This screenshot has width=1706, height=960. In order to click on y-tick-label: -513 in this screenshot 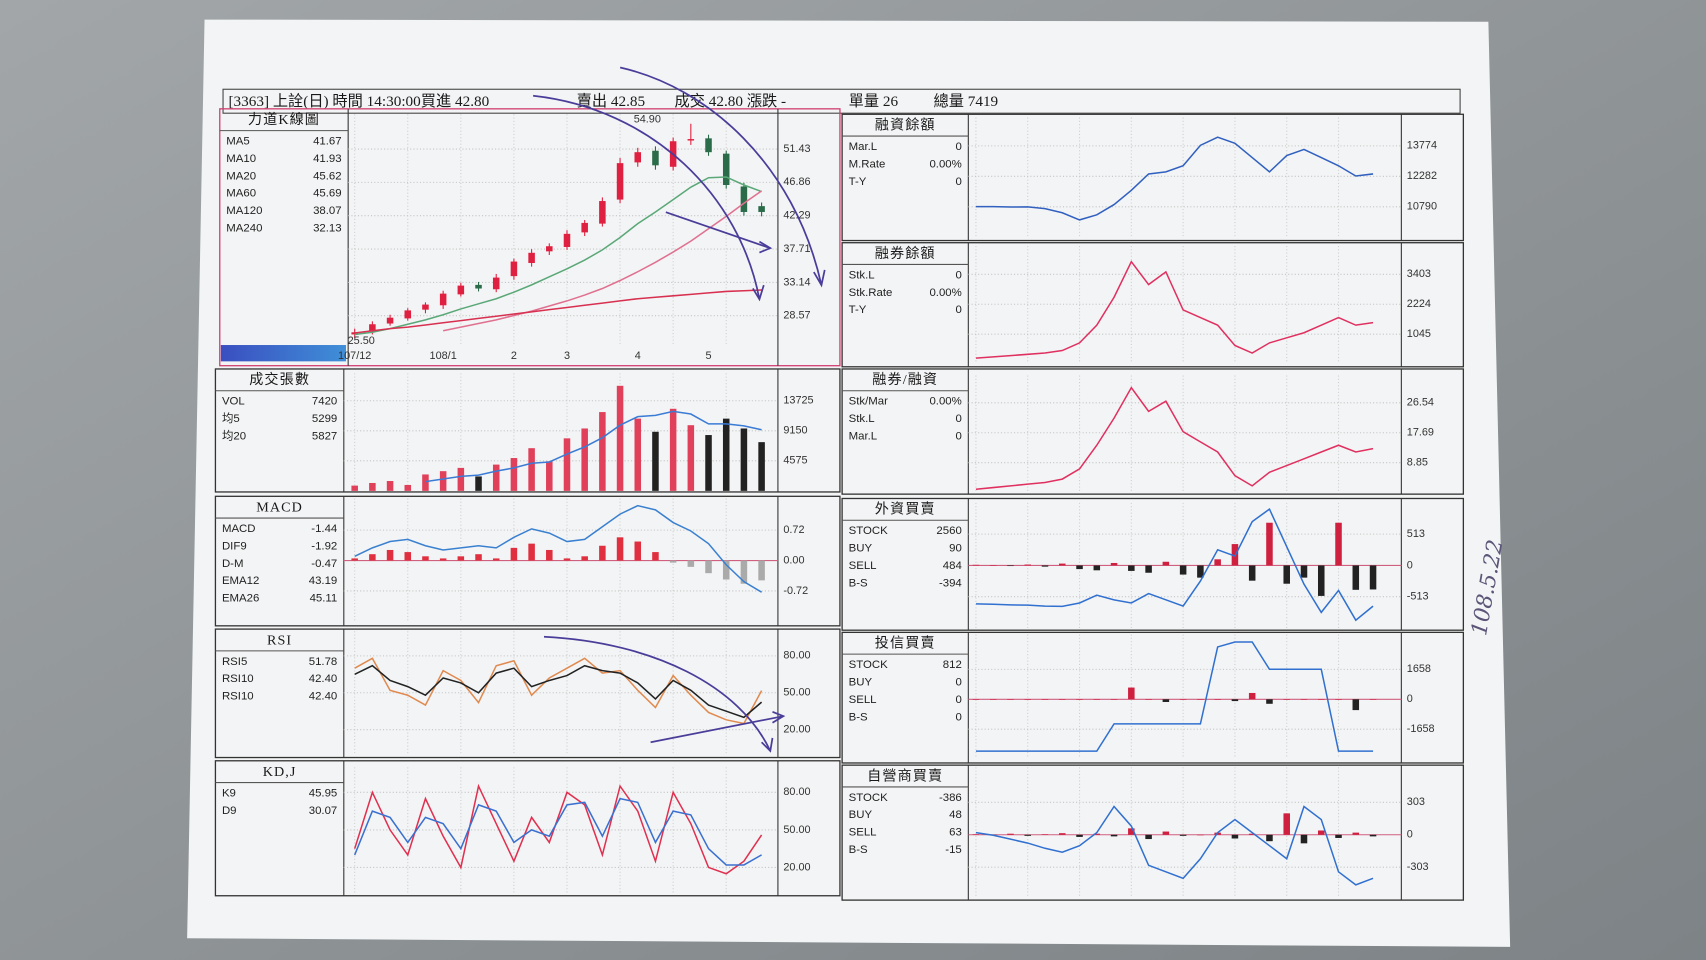, I will do `click(1418, 597)`.